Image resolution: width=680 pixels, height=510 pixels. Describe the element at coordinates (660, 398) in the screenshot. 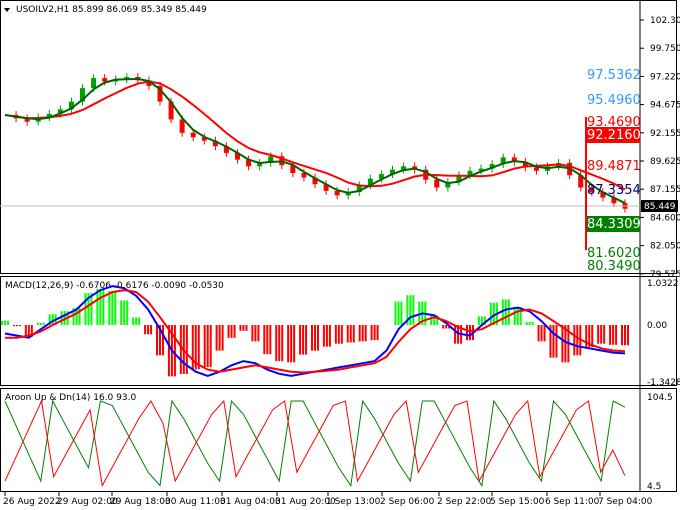

I see `aroon-axis-top: 104.5` at that location.